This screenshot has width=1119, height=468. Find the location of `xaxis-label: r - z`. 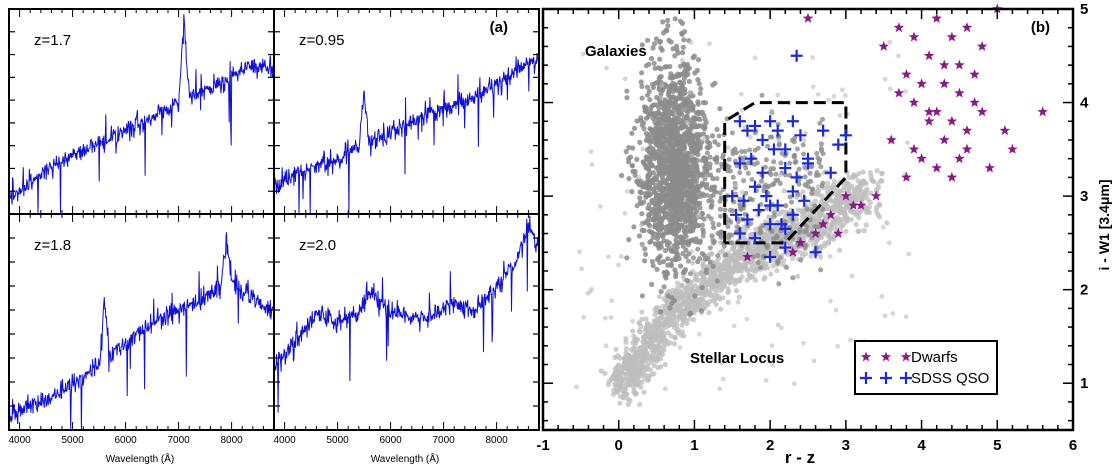

xaxis-label: r - z is located at coordinates (800, 457).